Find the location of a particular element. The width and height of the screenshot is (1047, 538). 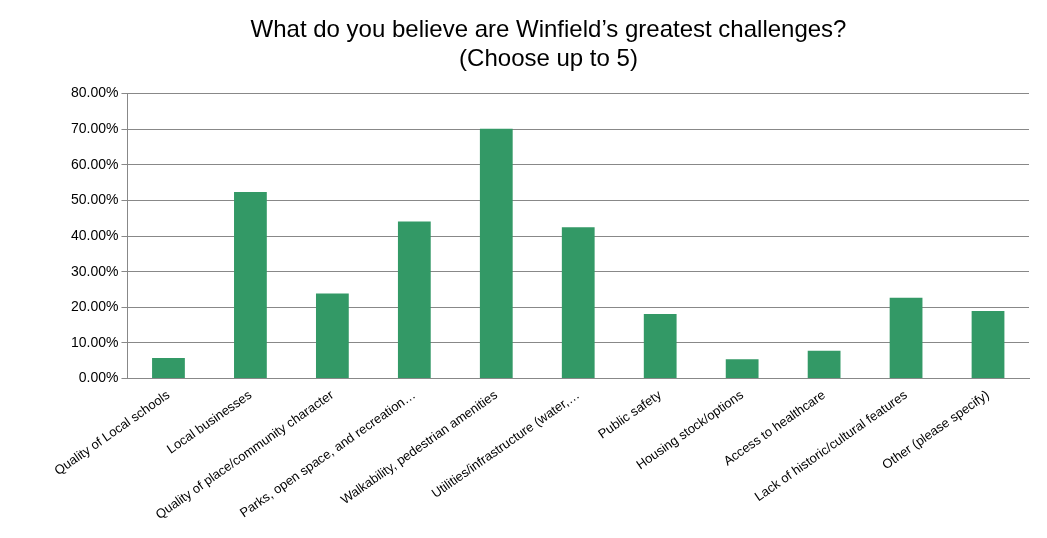

text: (Choose up to 5) is located at coordinates (548, 57).